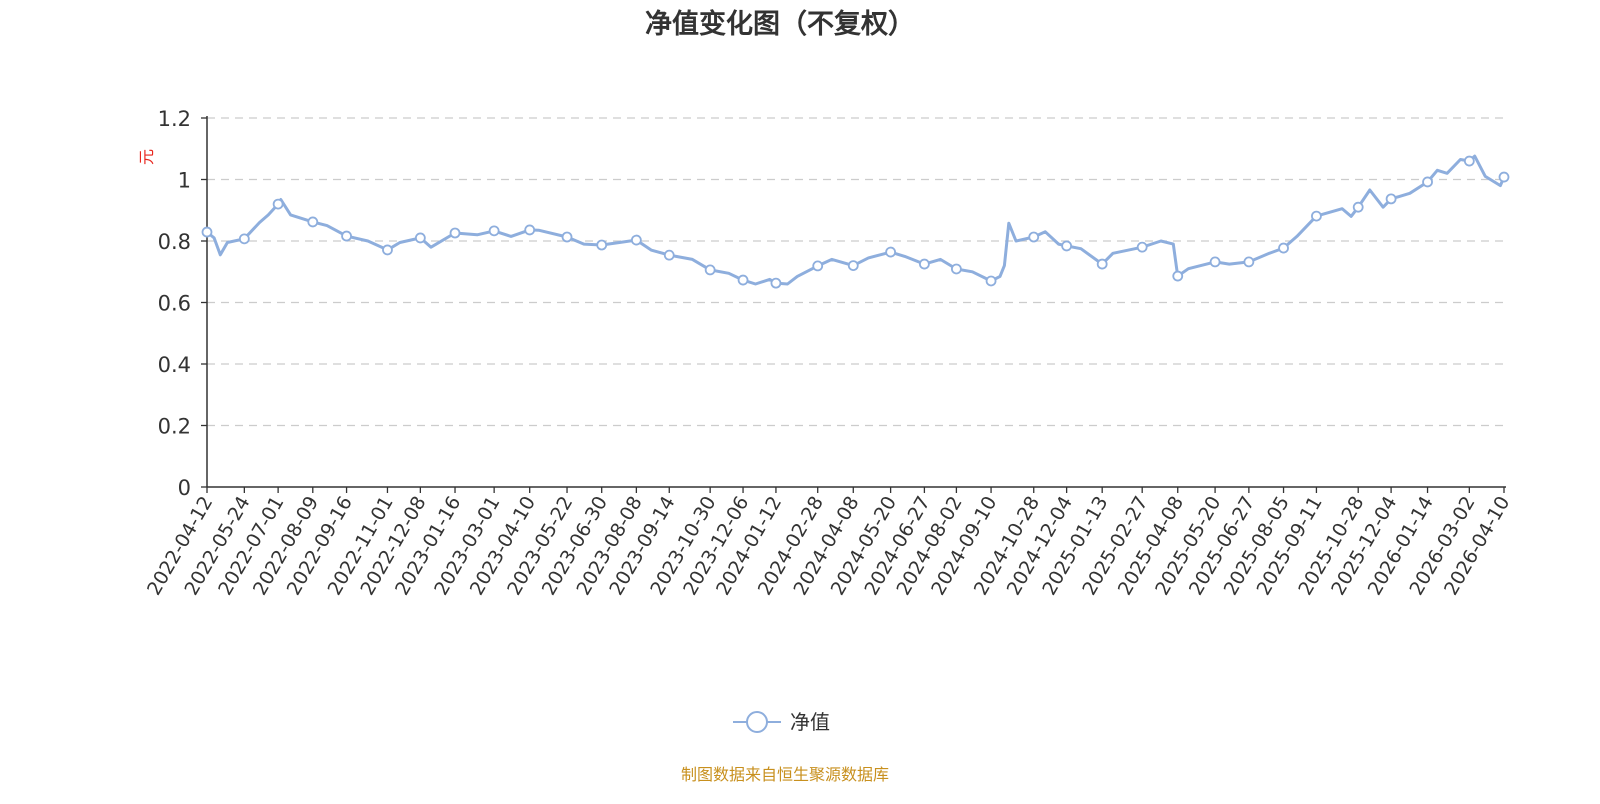  What do you see at coordinates (781, 722) in the screenshot?
I see `legend: 净值` at bounding box center [781, 722].